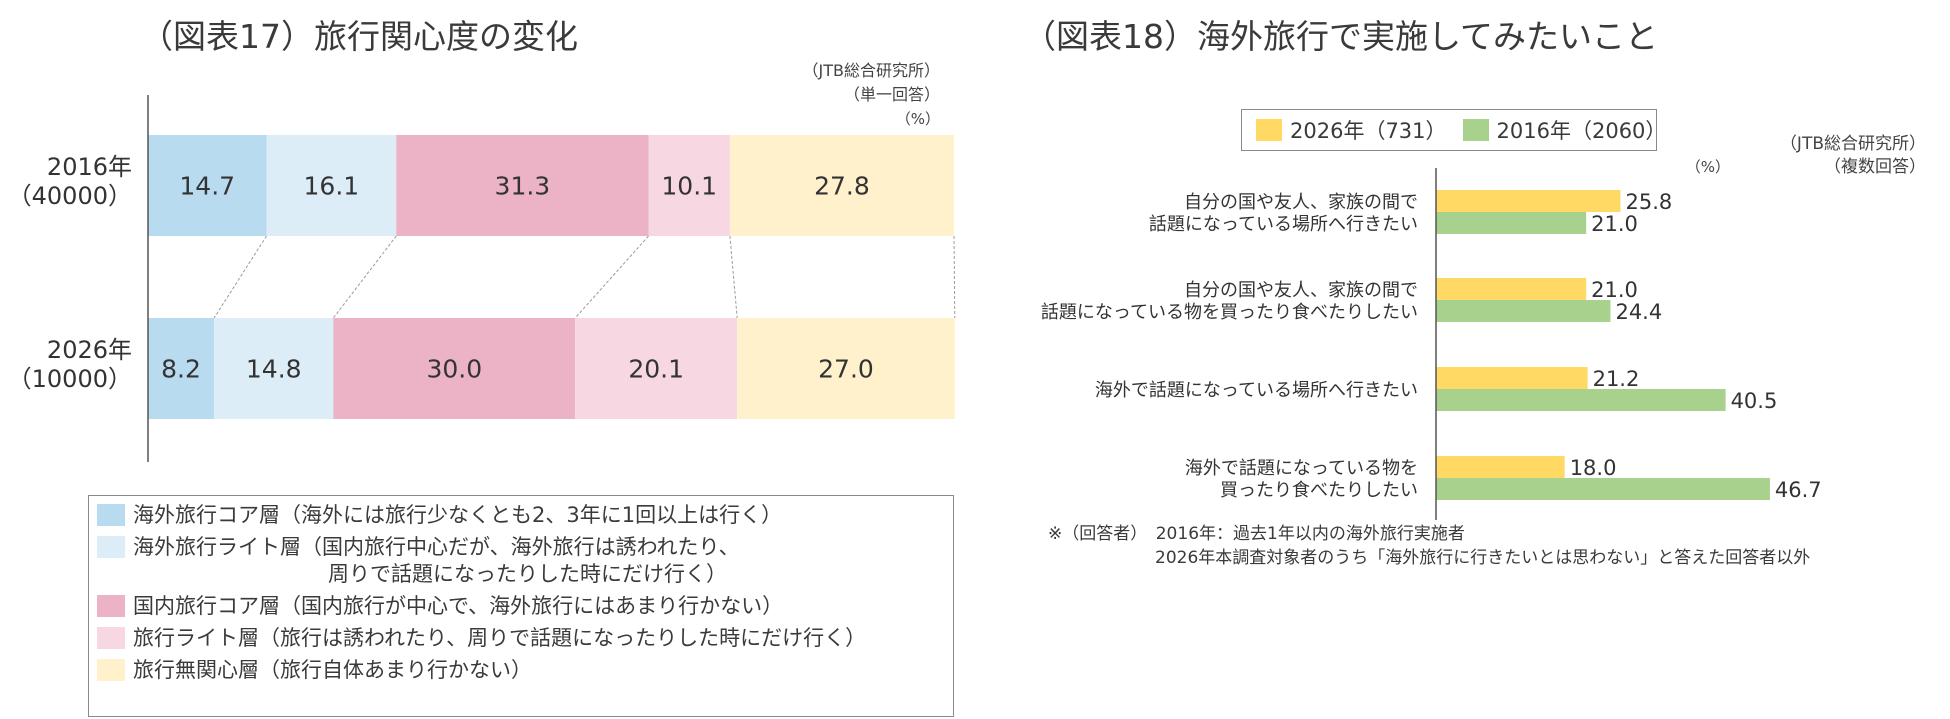  What do you see at coordinates (1283, 224) in the screenshot?
I see `category-label: 話題になっている場所へ行きたい` at bounding box center [1283, 224].